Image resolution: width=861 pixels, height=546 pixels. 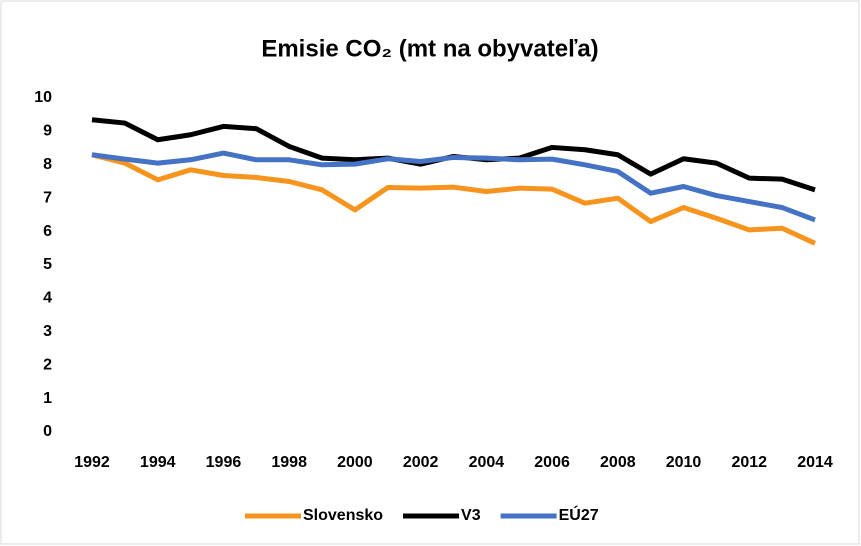 What do you see at coordinates (224, 462) in the screenshot?
I see `x-tick-label: 1996` at bounding box center [224, 462].